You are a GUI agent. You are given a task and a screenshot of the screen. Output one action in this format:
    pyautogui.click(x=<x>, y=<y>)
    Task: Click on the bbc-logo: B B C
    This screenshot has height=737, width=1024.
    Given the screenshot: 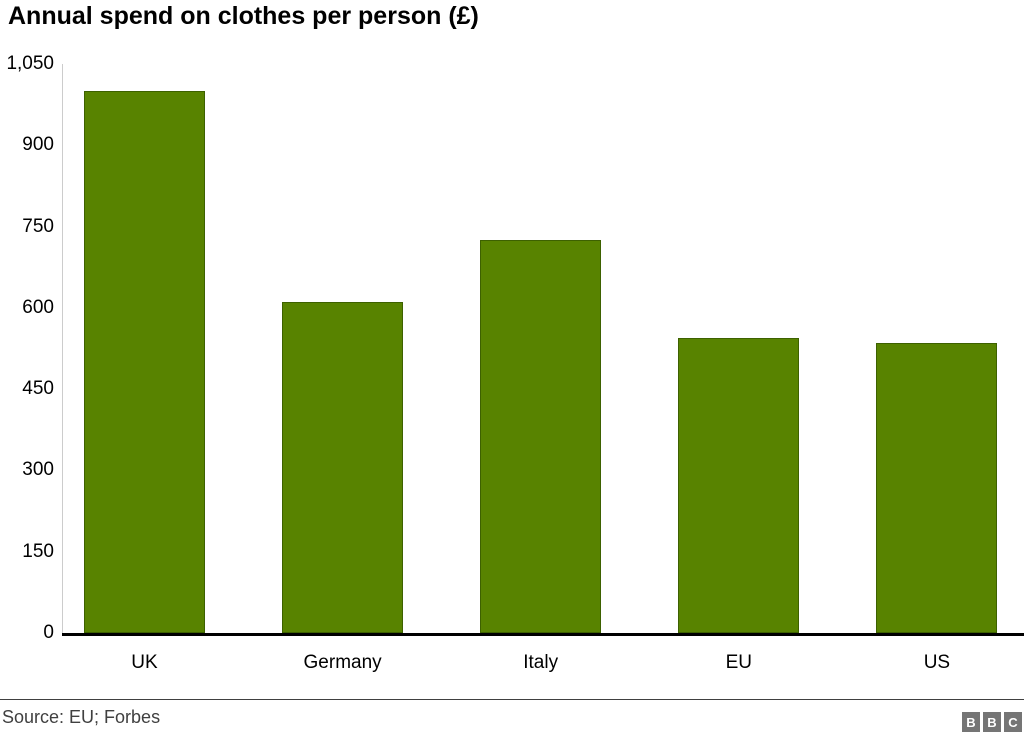 What is the action you would take?
    pyautogui.click(x=992, y=722)
    